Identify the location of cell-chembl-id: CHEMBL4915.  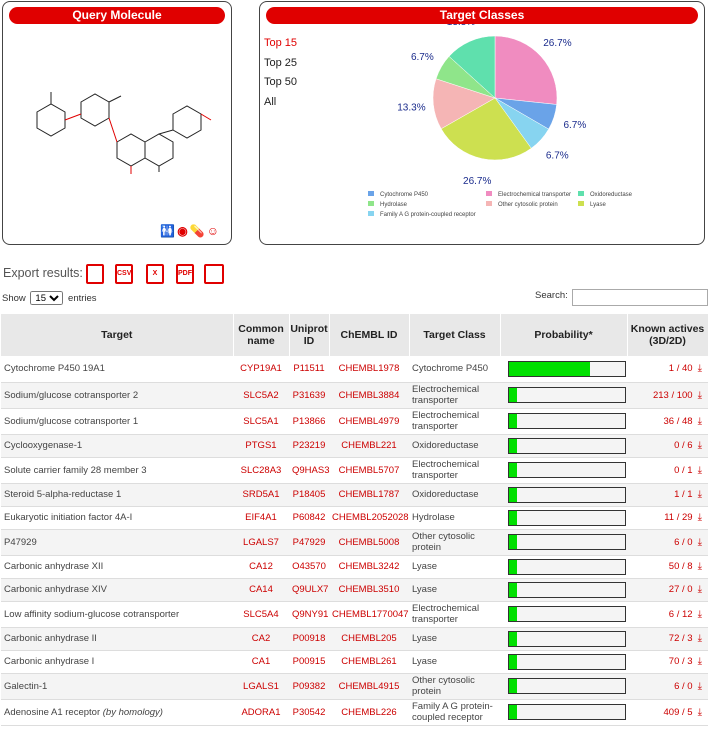
(369, 686).